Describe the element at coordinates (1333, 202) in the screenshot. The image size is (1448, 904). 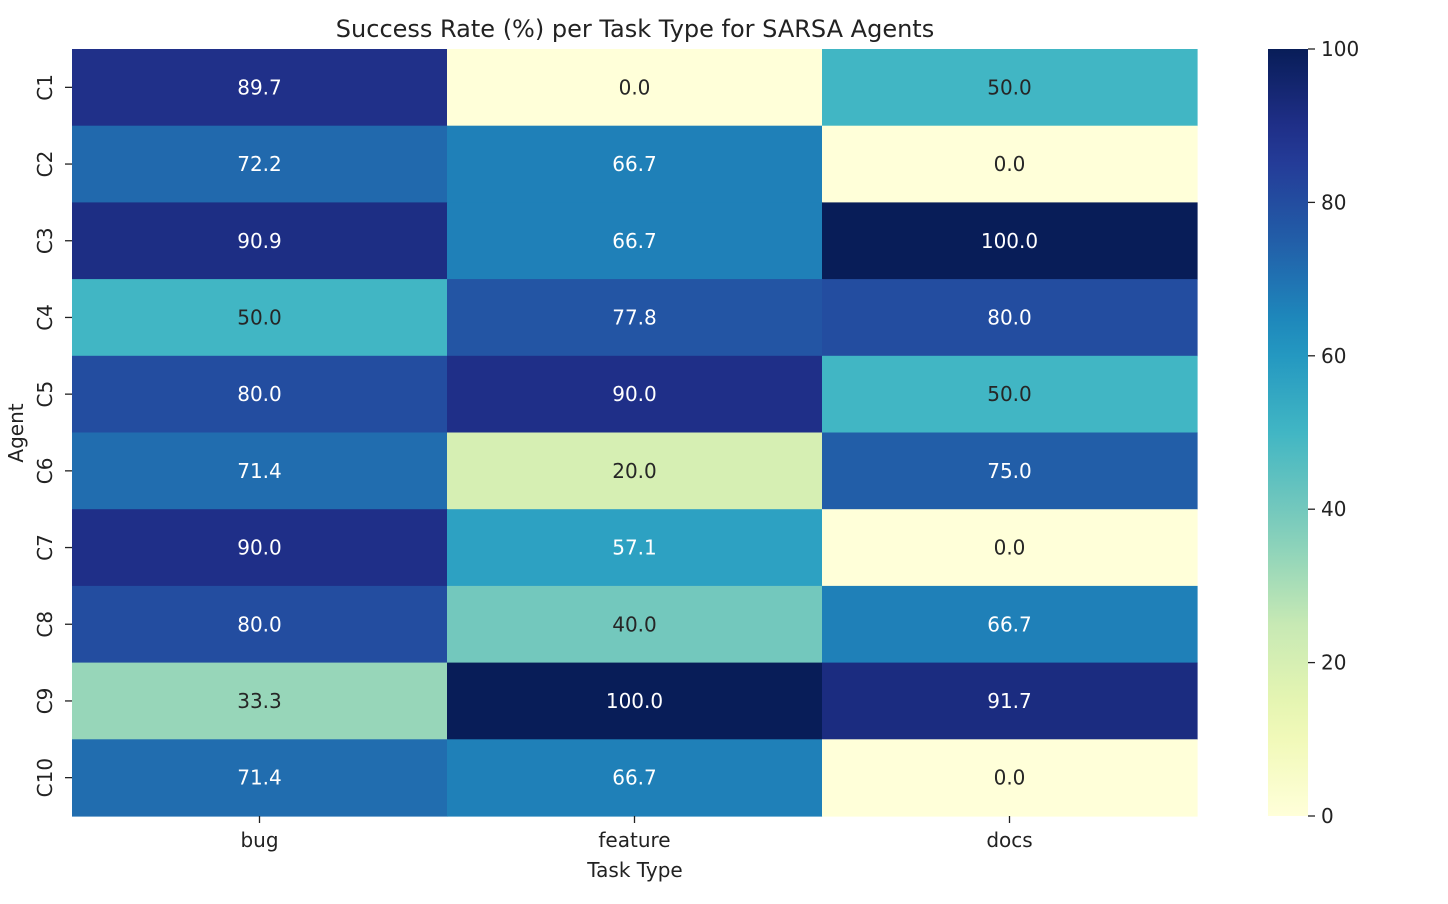
I see `colorbar-tick-label: 80` at that location.